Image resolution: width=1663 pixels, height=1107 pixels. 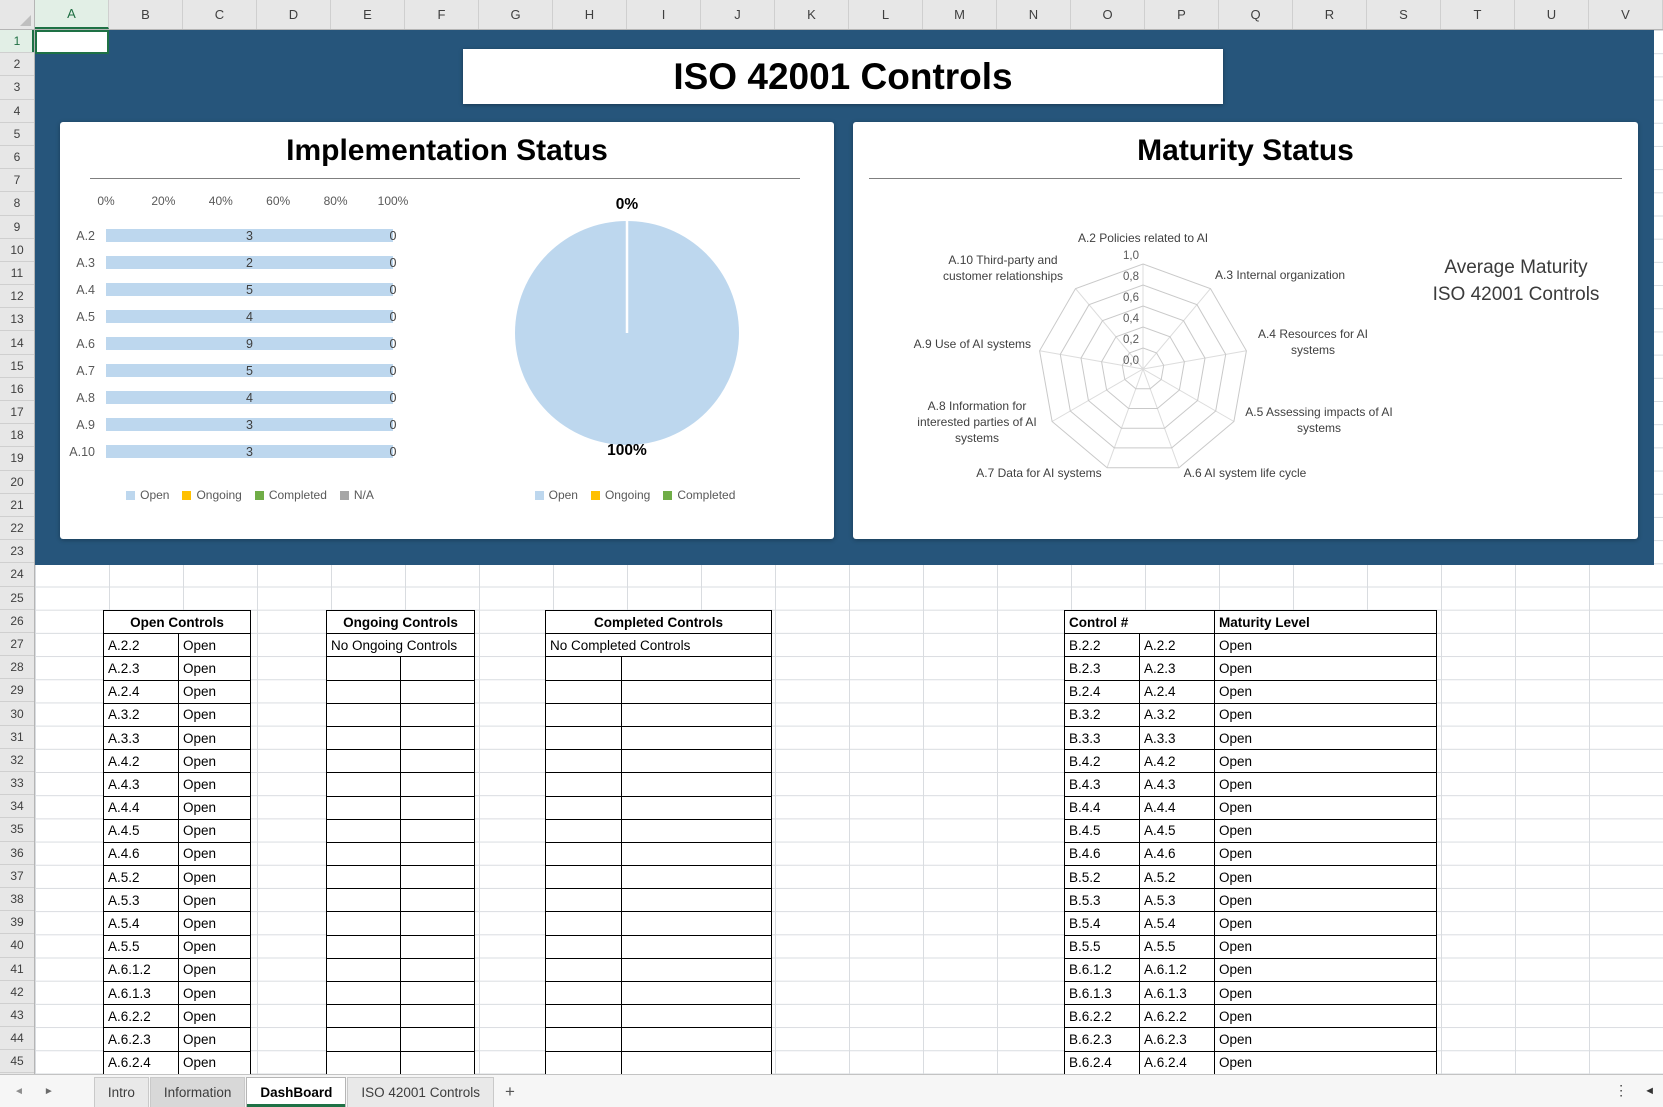 I want to click on row-header-1: 1, so click(x=17, y=42).